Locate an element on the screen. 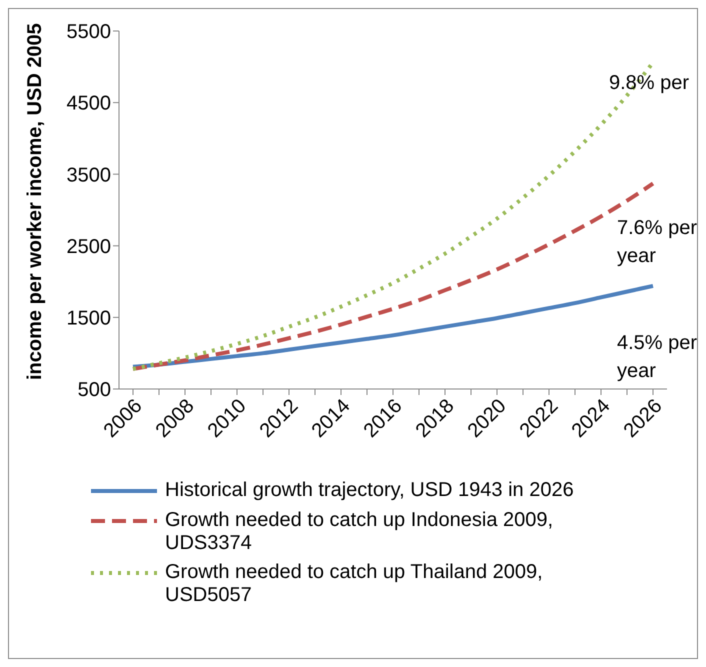 The height and width of the screenshot is (667, 706). annotation: 7.6% per year is located at coordinates (657, 242).